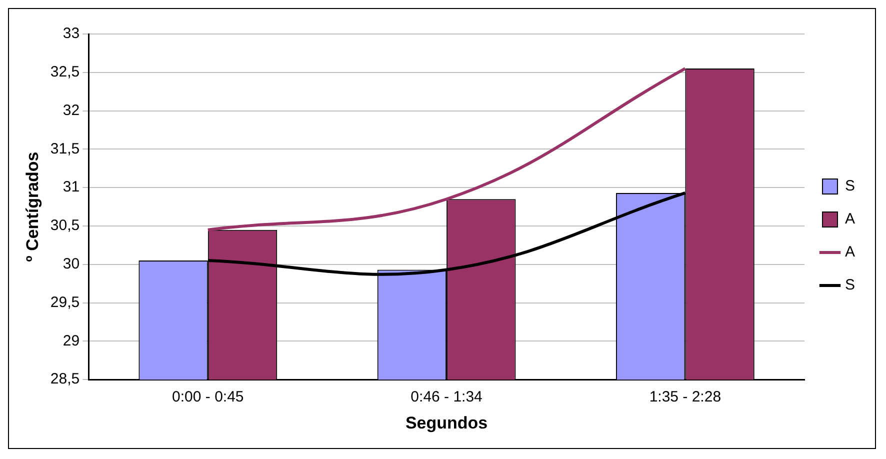  I want to click on y-tick-label: 28,5, so click(65, 379).